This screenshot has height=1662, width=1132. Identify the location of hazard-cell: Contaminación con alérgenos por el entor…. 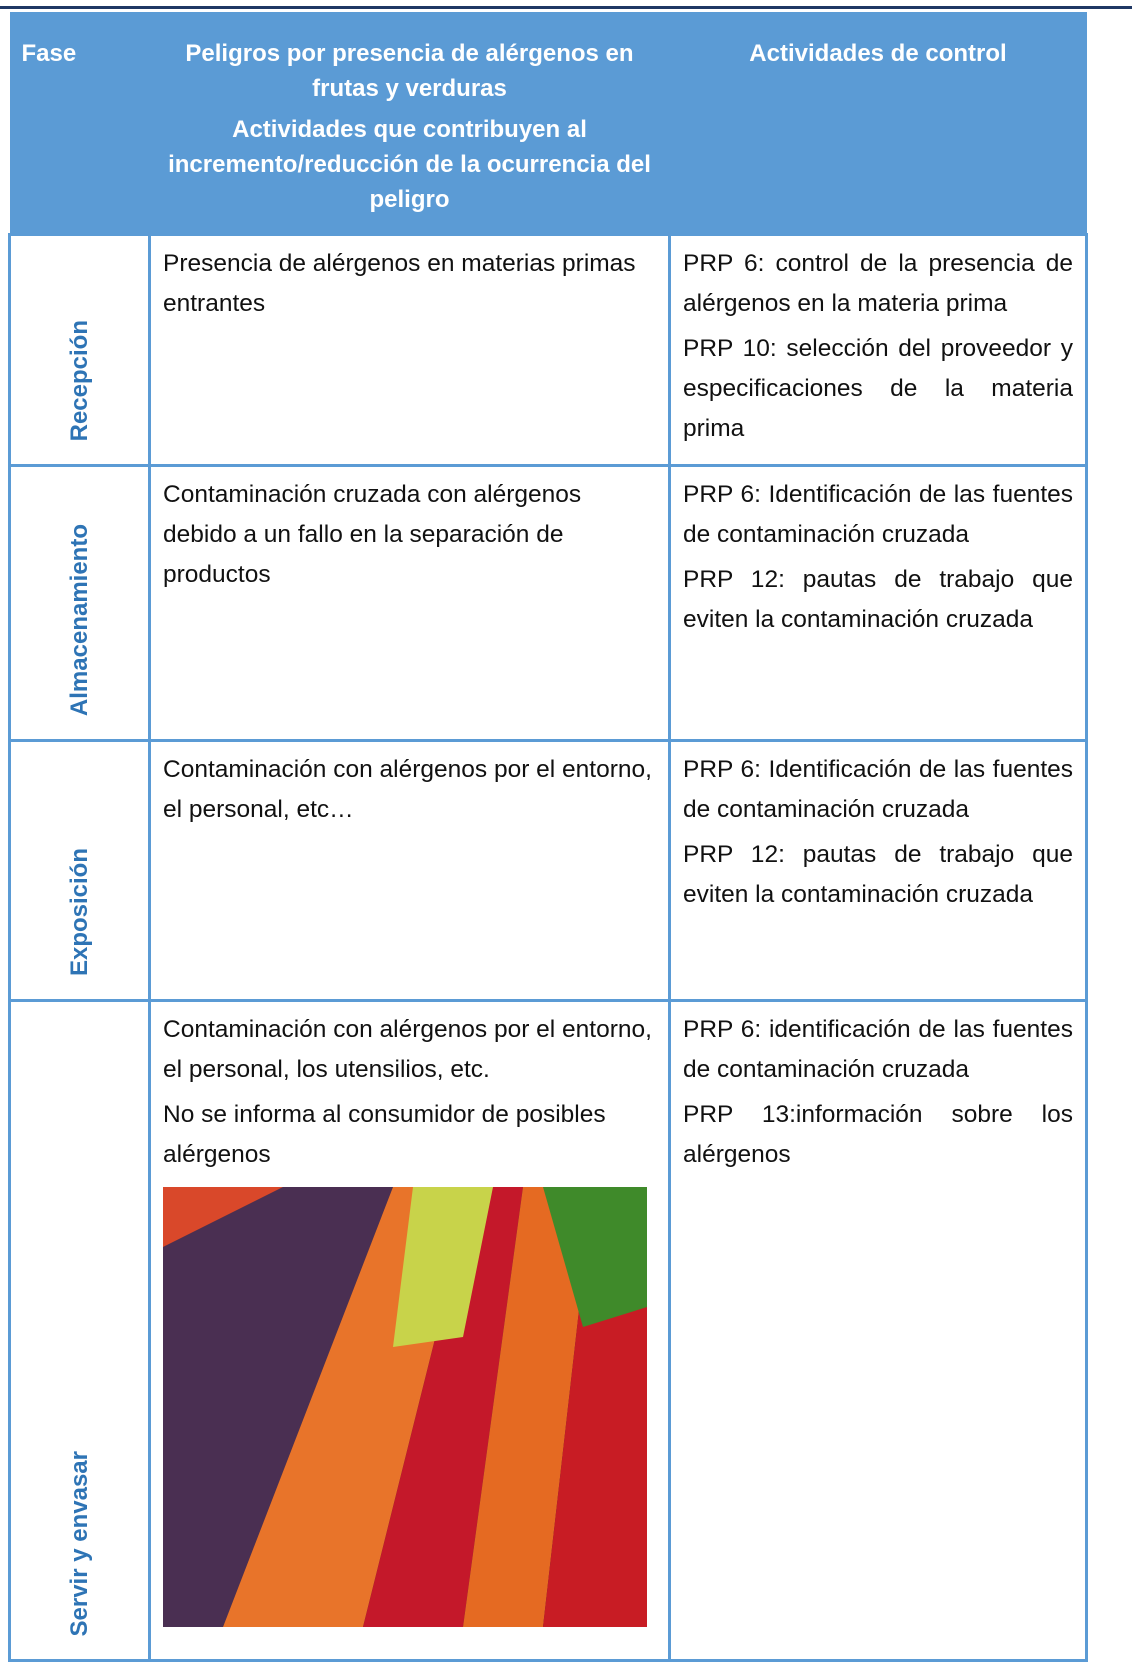
(409, 870).